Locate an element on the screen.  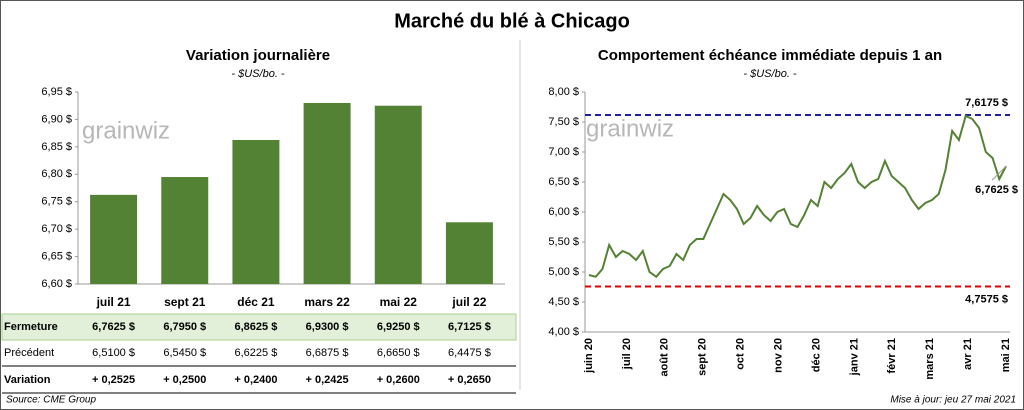
table-cell: 6,5100 $ is located at coordinates (113, 353).